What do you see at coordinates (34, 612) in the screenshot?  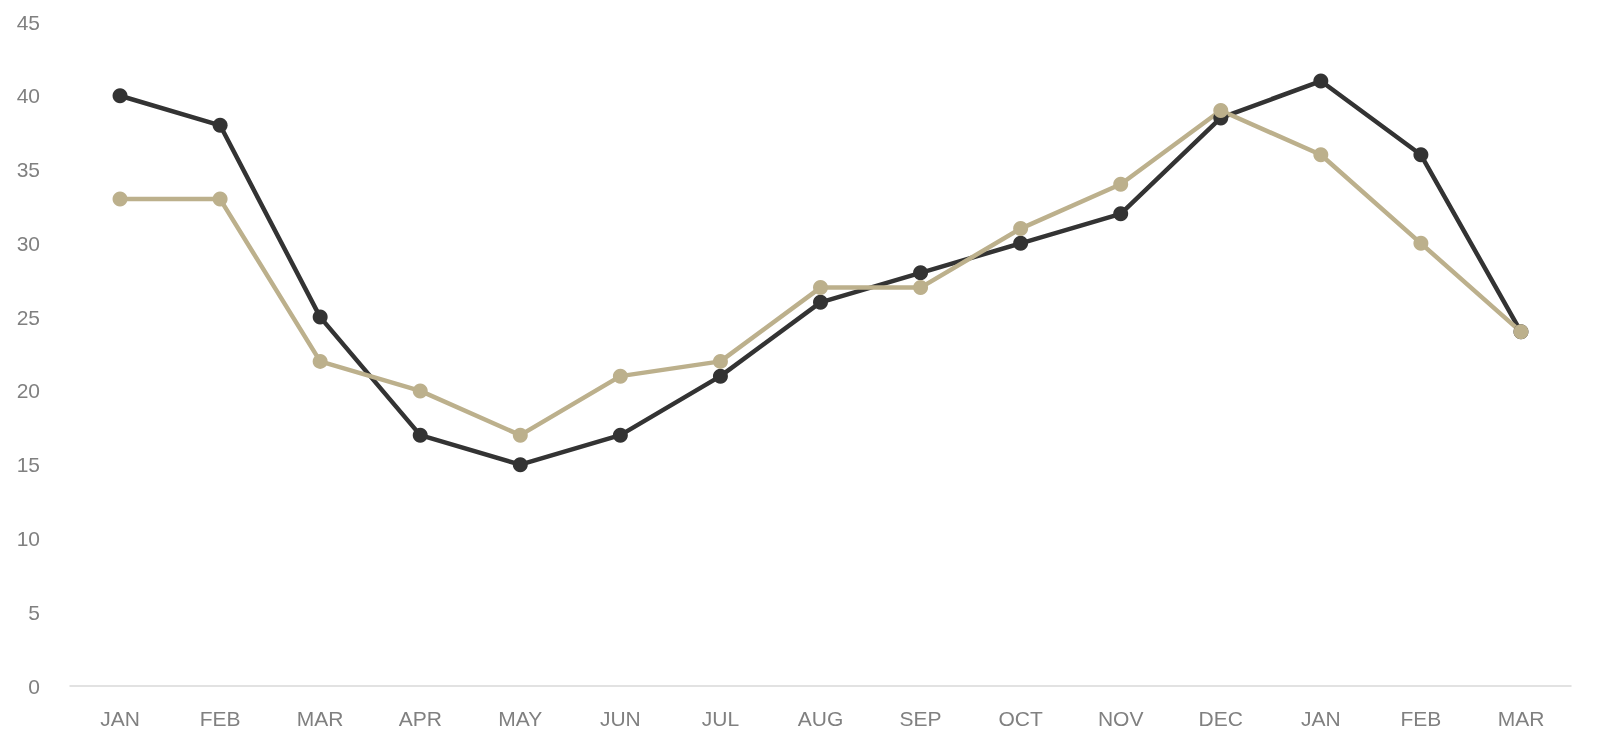 I see `y-tick-label: 5` at bounding box center [34, 612].